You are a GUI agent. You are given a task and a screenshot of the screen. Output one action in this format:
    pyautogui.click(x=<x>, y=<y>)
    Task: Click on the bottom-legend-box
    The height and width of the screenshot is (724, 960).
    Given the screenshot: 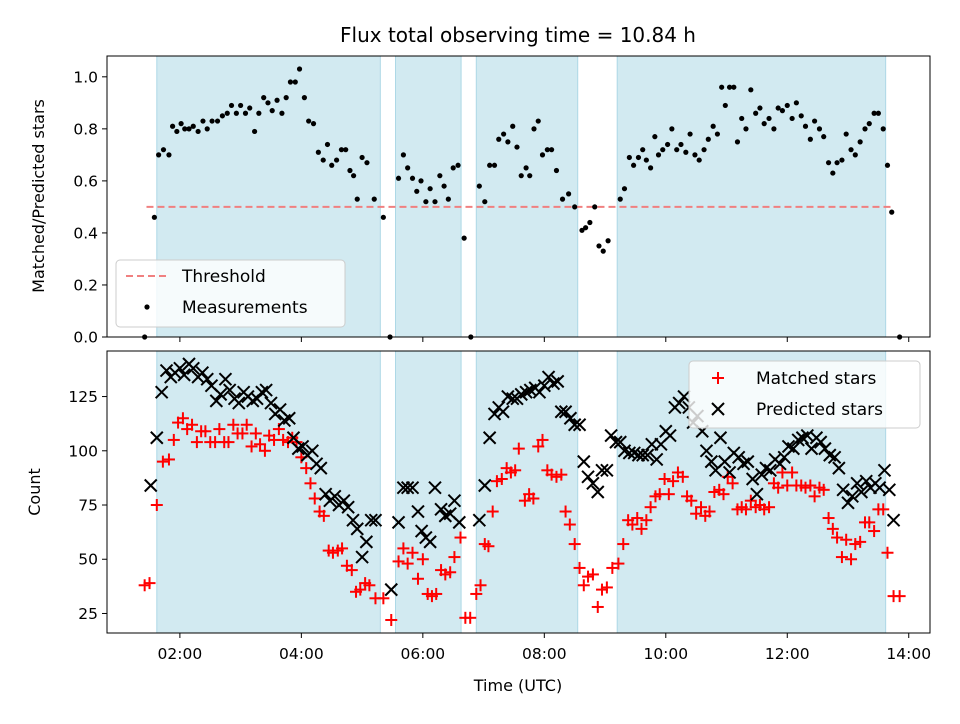 What is the action you would take?
    pyautogui.click(x=804, y=394)
    